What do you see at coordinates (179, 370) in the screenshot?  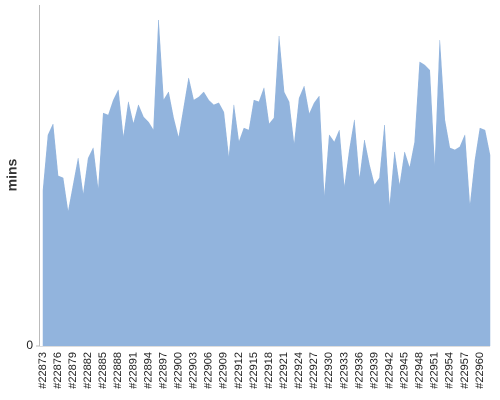 I see `x-tick-label: #22900` at bounding box center [179, 370].